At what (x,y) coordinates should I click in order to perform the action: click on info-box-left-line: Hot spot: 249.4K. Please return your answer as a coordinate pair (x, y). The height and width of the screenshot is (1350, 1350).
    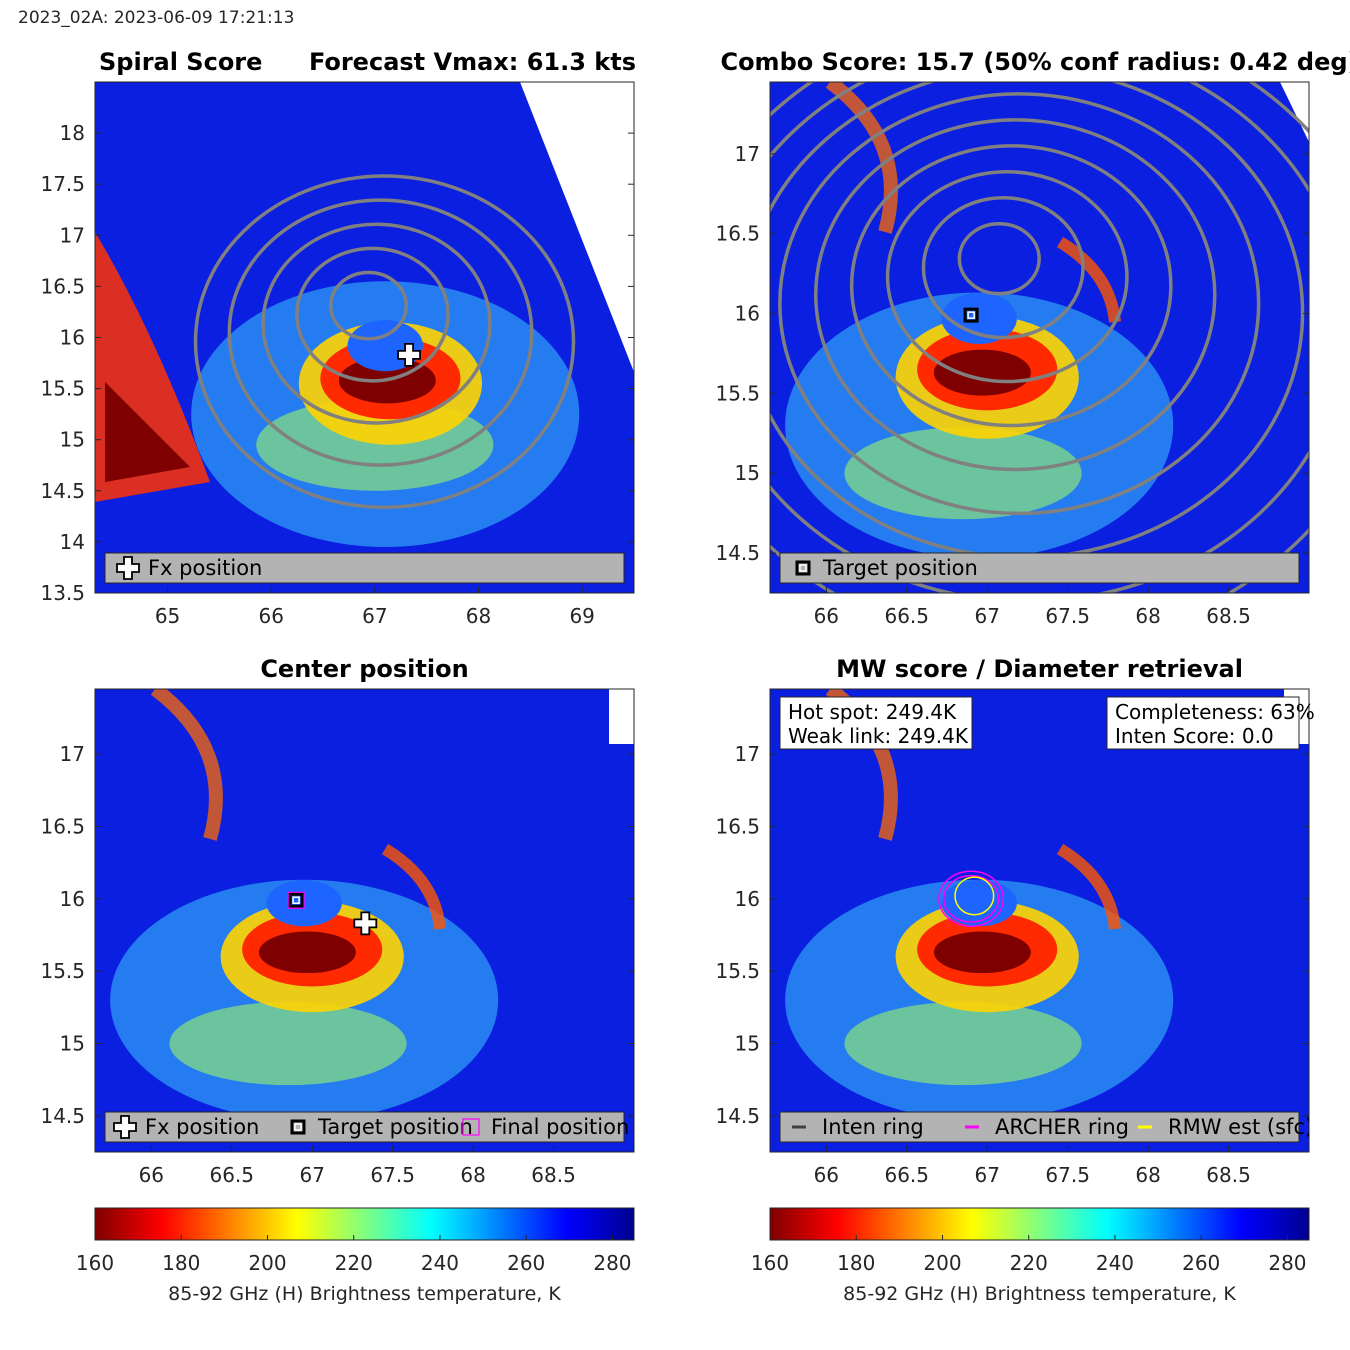
    Looking at the image, I should click on (872, 712).